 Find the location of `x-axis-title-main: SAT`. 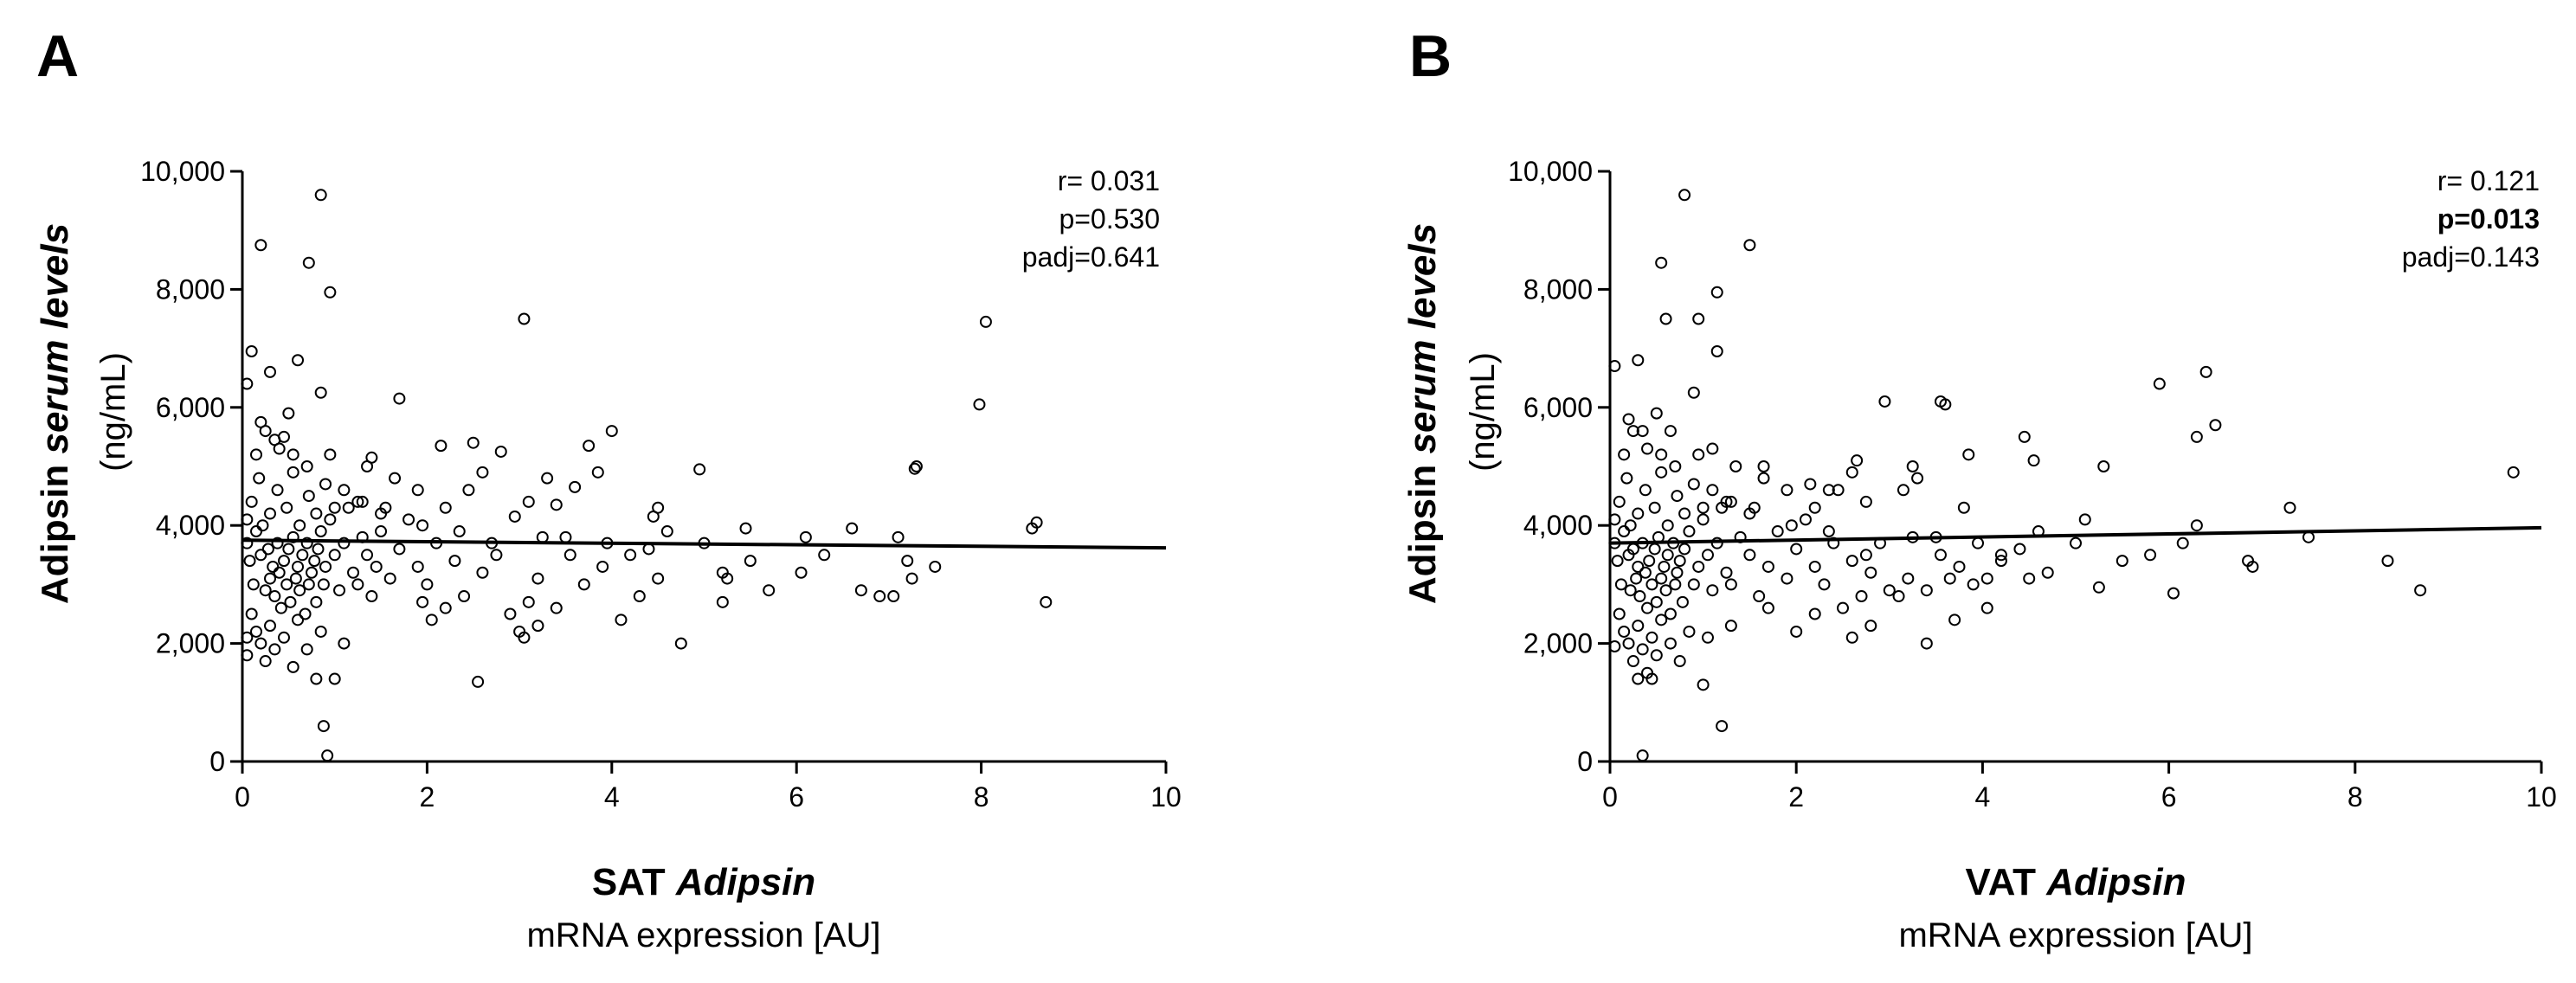

x-axis-title-main: SAT is located at coordinates (629, 882).